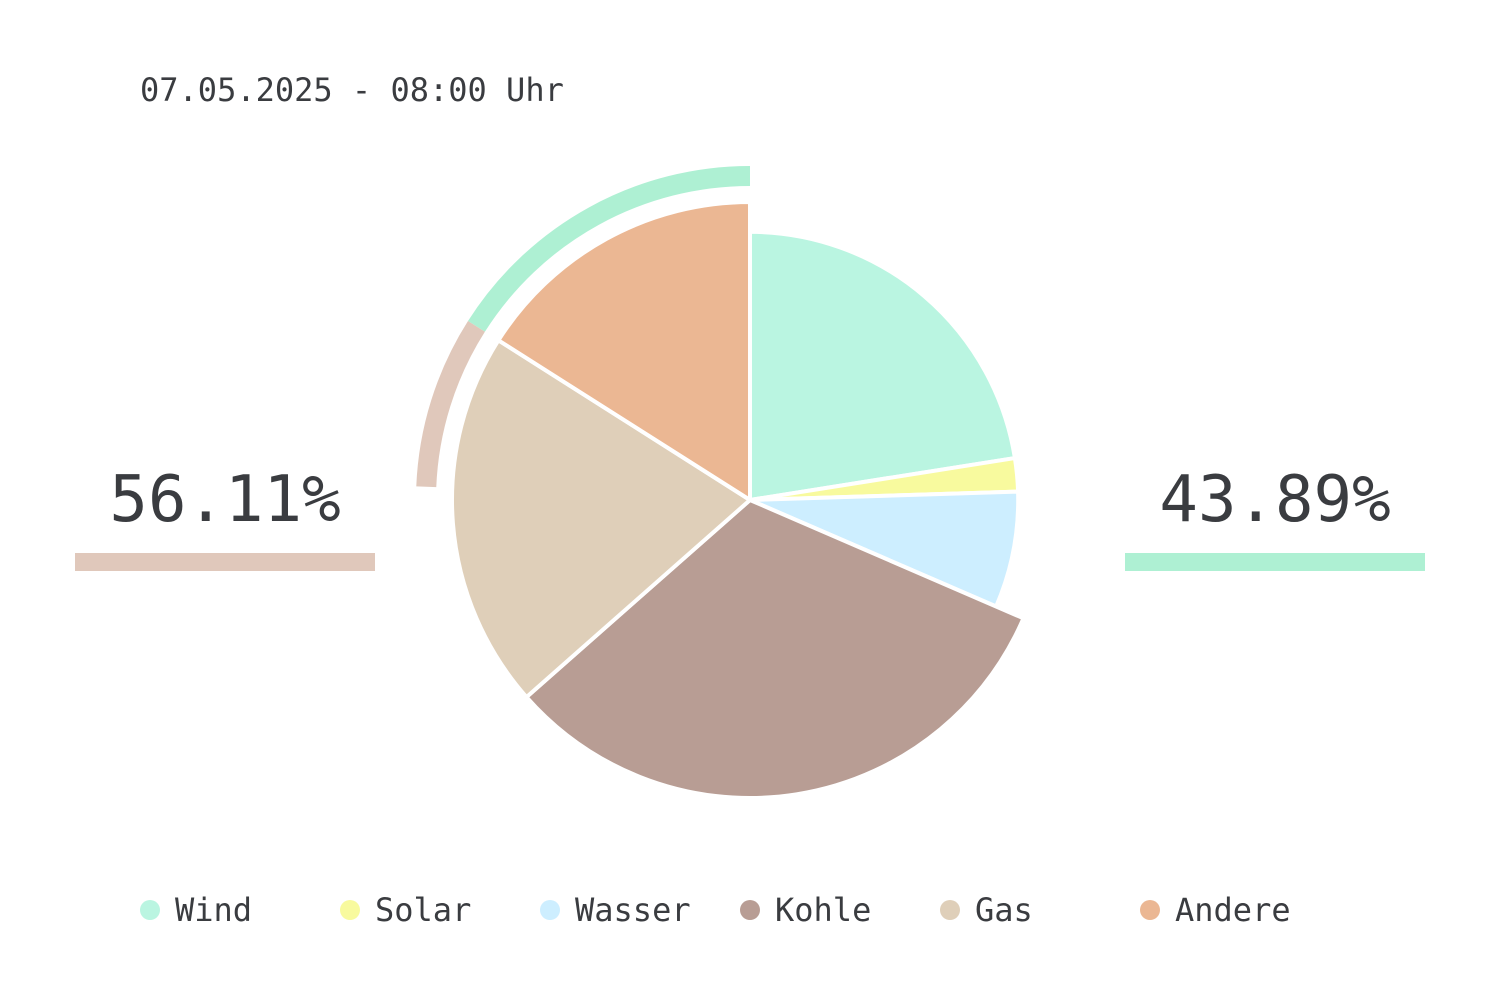 This screenshot has width=1500, height=1000. What do you see at coordinates (750, 910) in the screenshot?
I see `legend-swatch-kohle` at bounding box center [750, 910].